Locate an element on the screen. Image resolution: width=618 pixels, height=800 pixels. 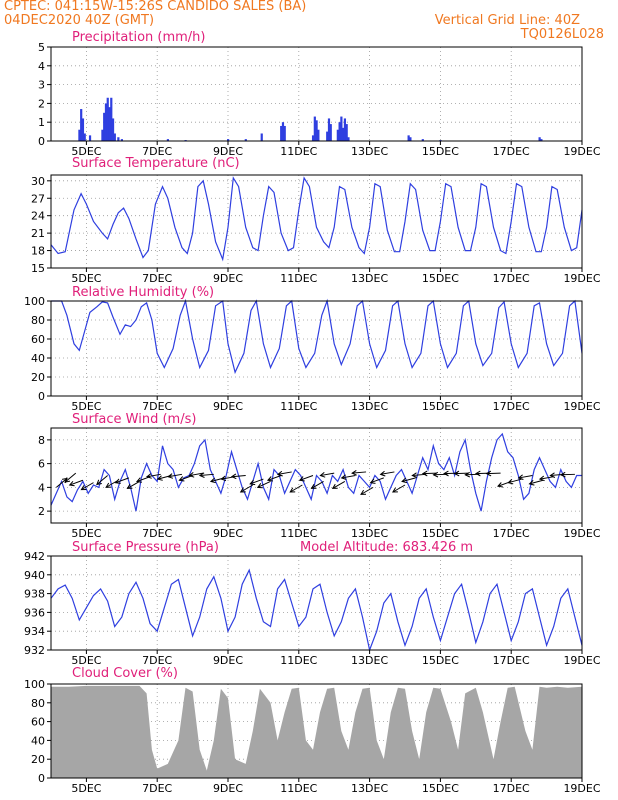
y-tick-label: 2 is located at coordinates (41, 511).